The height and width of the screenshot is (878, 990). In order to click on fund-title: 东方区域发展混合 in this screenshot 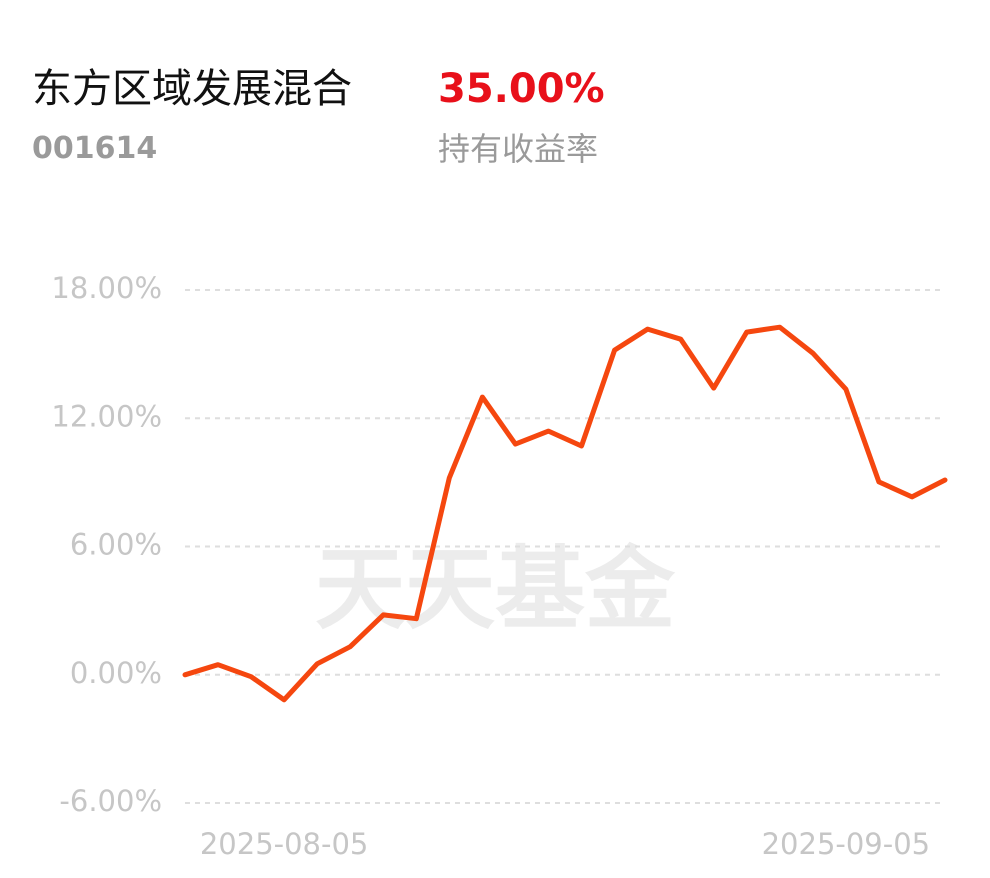, I will do `click(192, 89)`.